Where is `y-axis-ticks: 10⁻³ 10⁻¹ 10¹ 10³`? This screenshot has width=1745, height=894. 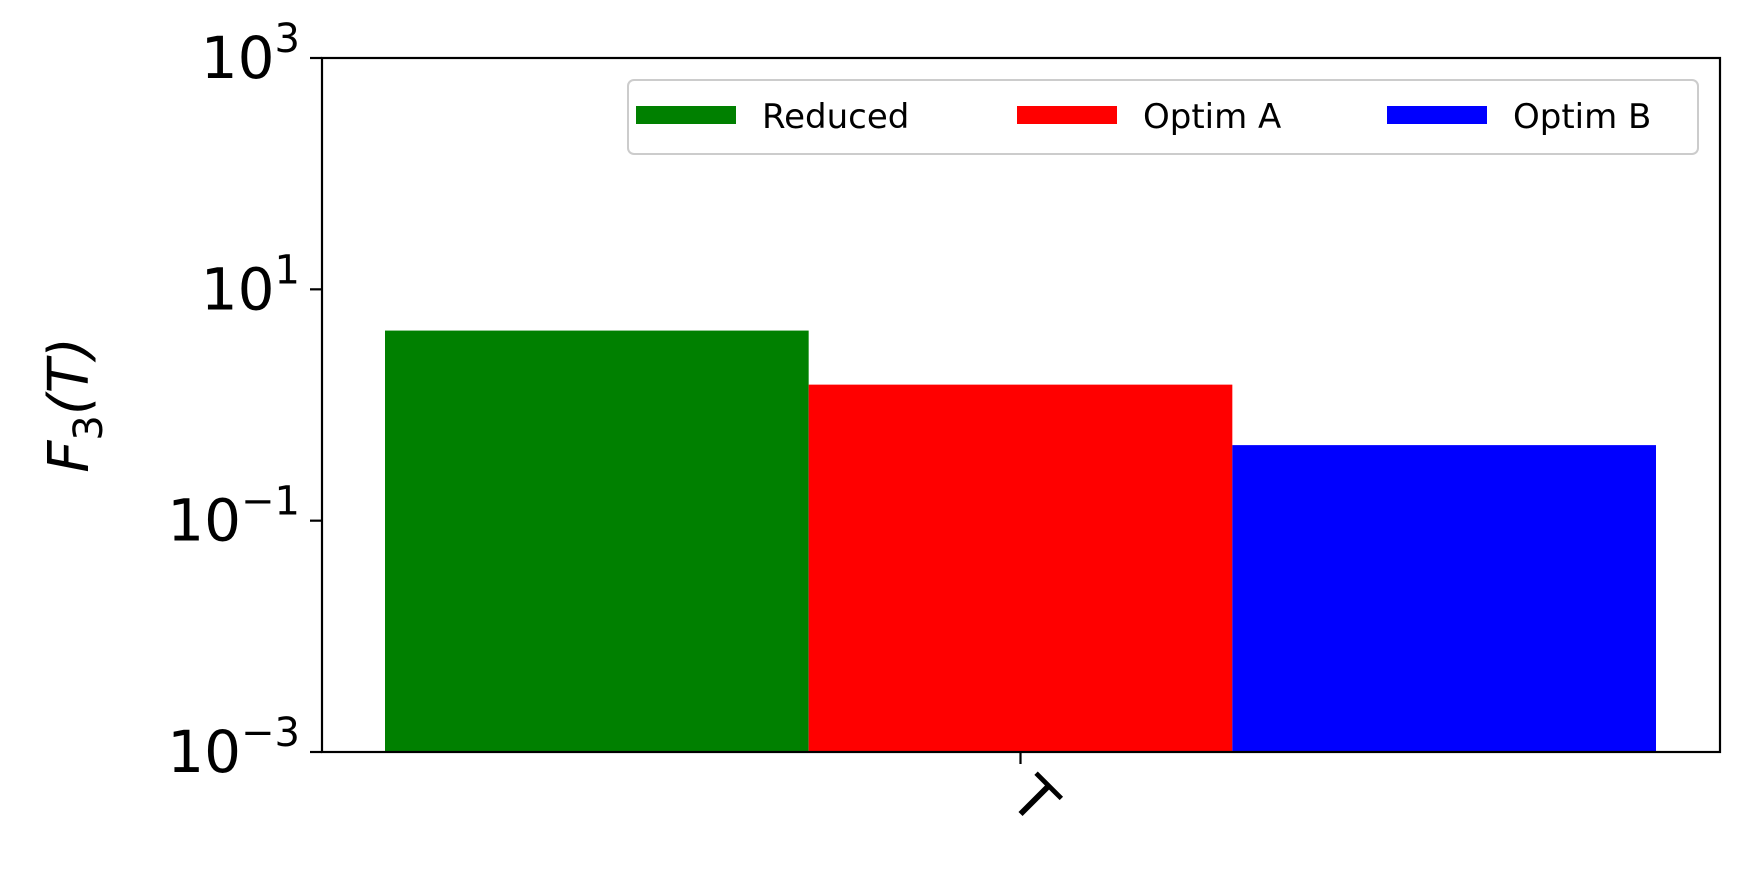 y-axis-ticks: 10⁻³ 10⁻¹ 10¹ 10³ is located at coordinates (244, 401).